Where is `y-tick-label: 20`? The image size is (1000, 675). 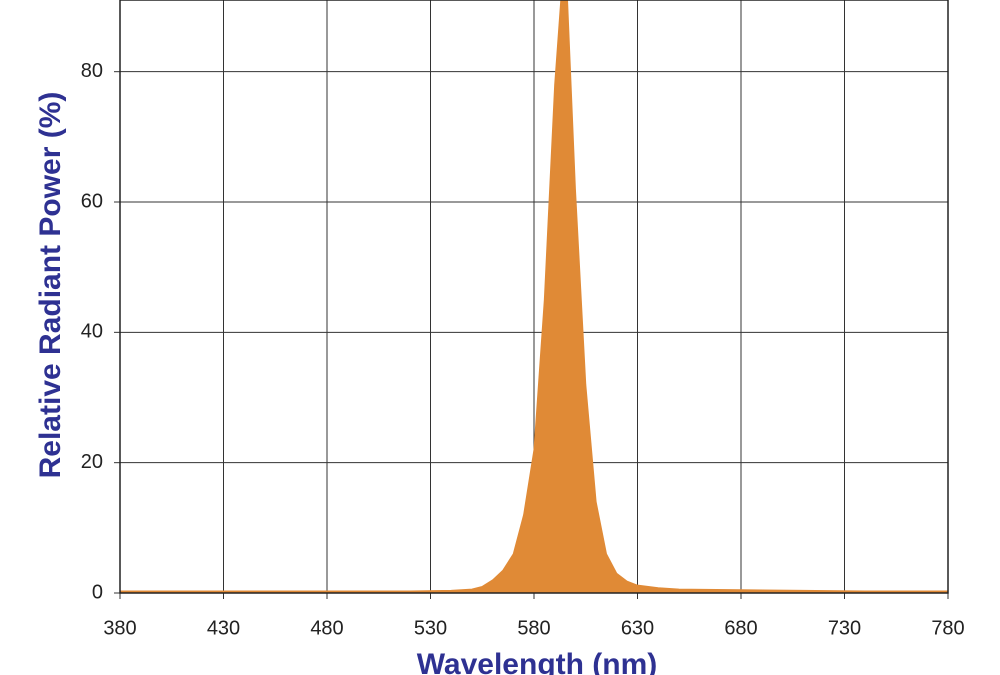 y-tick-label: 20 is located at coordinates (92, 462).